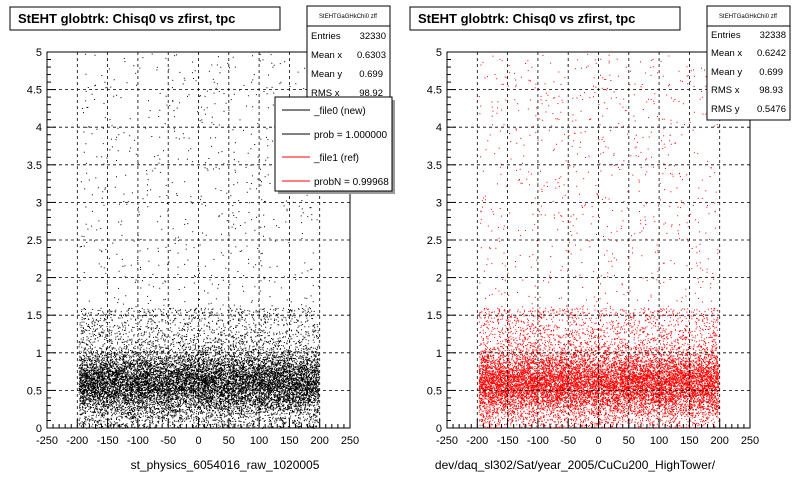 This screenshot has height=480, width=800. I want to click on left-stats-label: RMS x, so click(325, 93).